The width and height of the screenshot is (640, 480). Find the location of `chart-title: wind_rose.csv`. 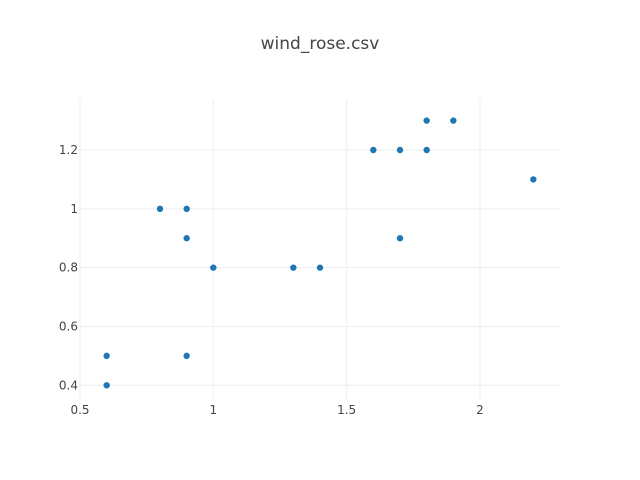

chart-title: wind_rose.csv is located at coordinates (320, 44).